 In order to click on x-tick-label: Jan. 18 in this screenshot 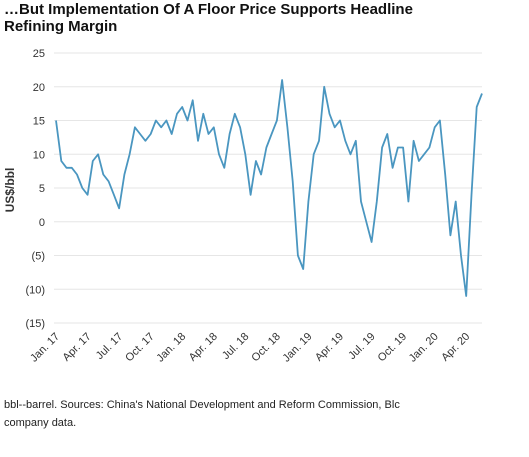, I will do `click(171, 348)`.